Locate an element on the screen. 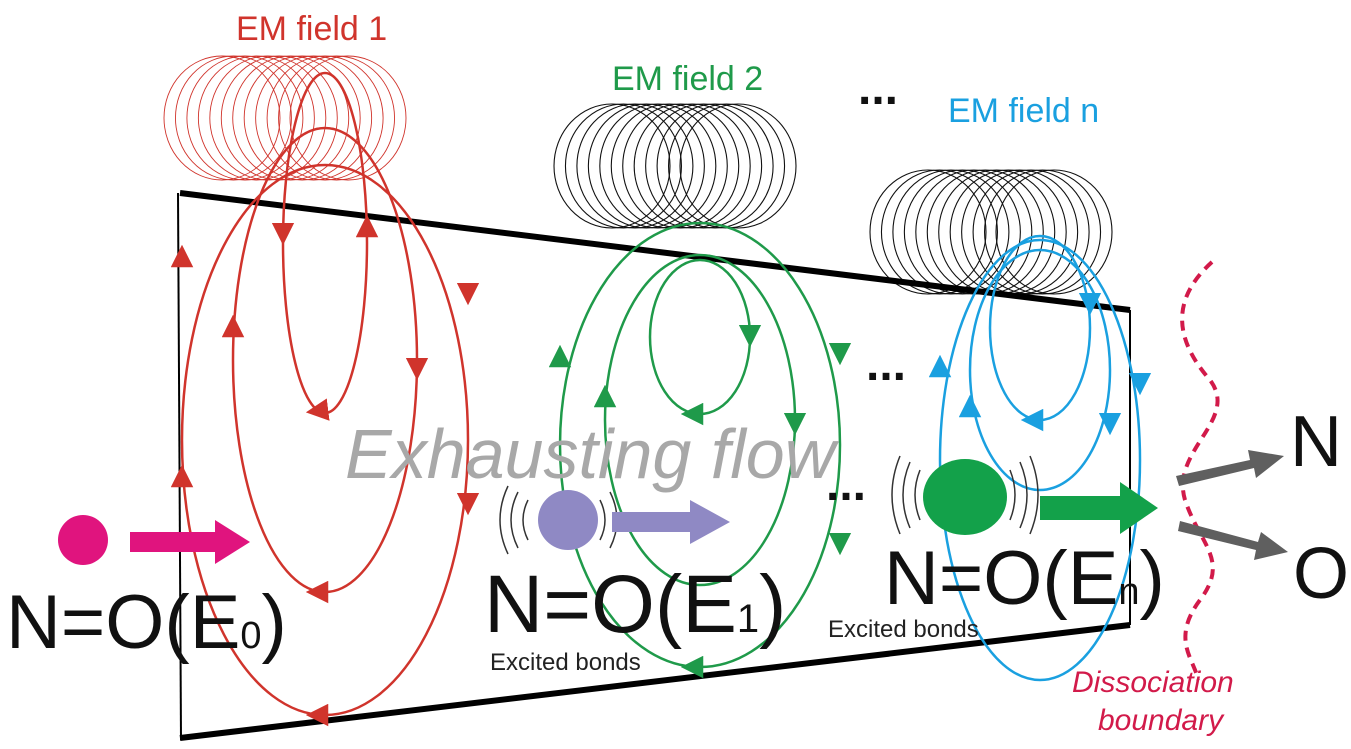 The width and height of the screenshot is (1351, 749). field-n-loops is located at coordinates (1040, 458).